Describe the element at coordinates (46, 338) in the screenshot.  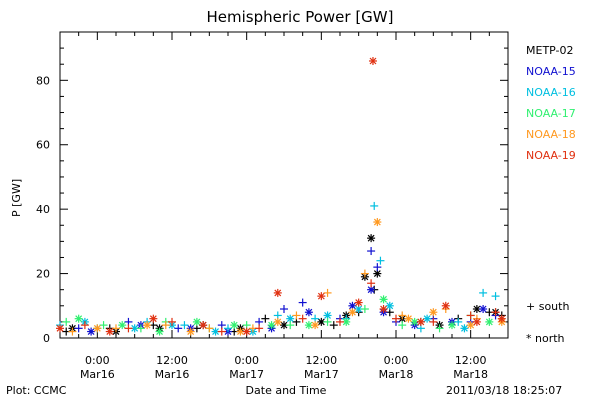
I see `y-tick-label: 0` at that location.